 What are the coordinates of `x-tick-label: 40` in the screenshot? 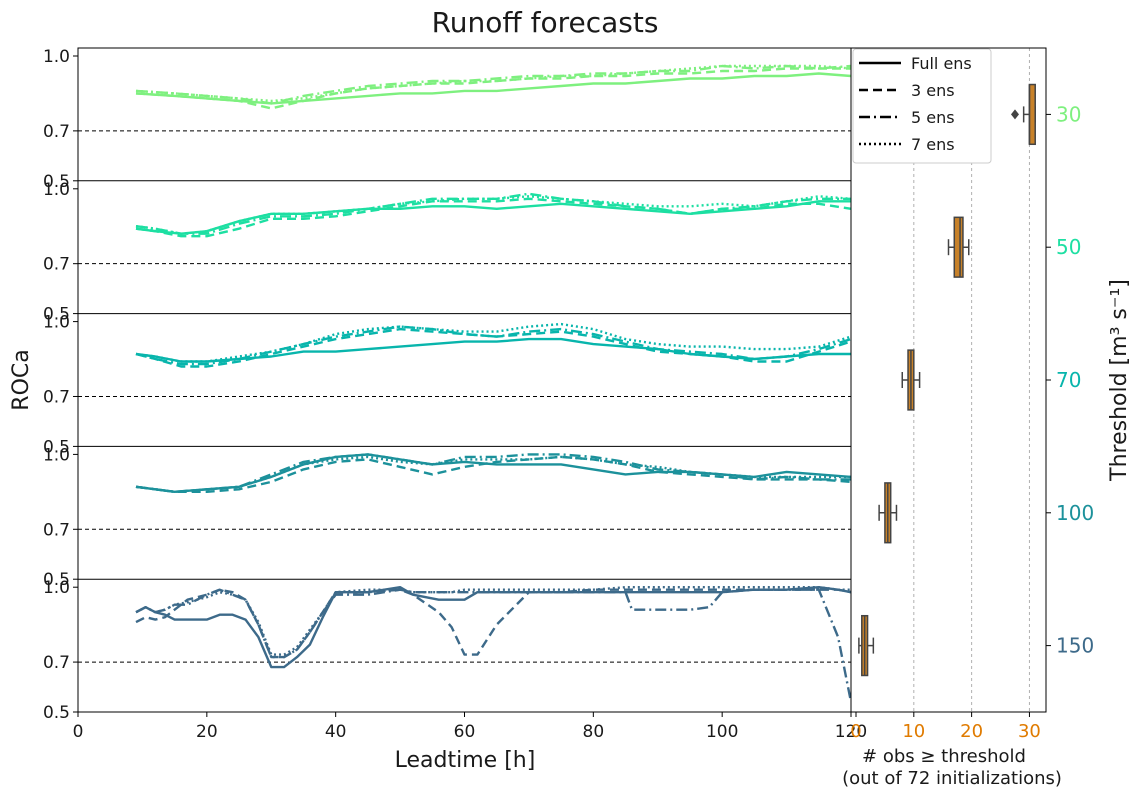 It's located at (336, 732).